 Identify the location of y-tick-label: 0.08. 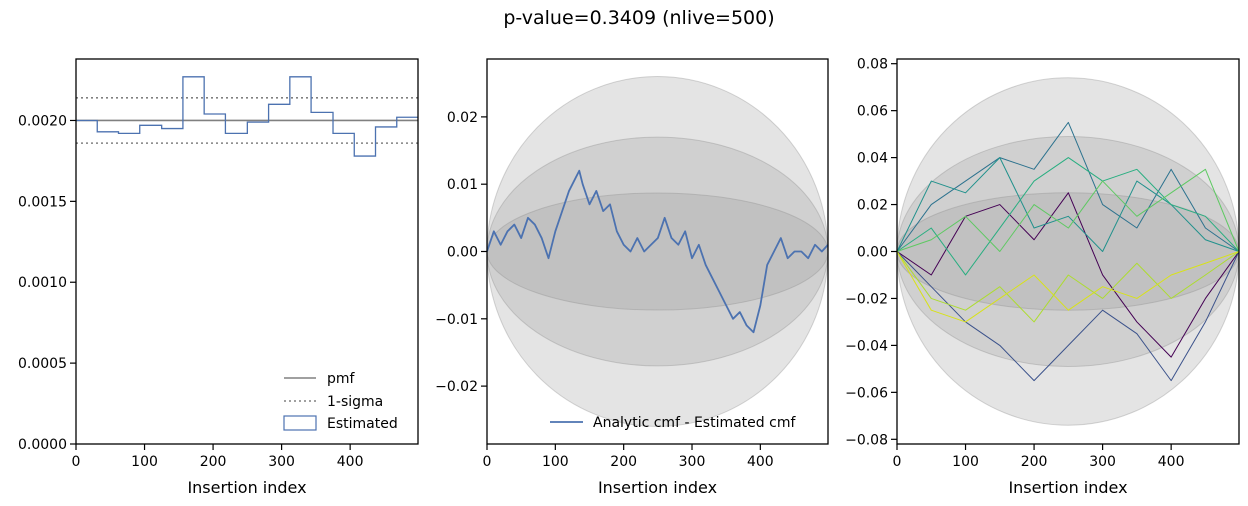
(872, 65).